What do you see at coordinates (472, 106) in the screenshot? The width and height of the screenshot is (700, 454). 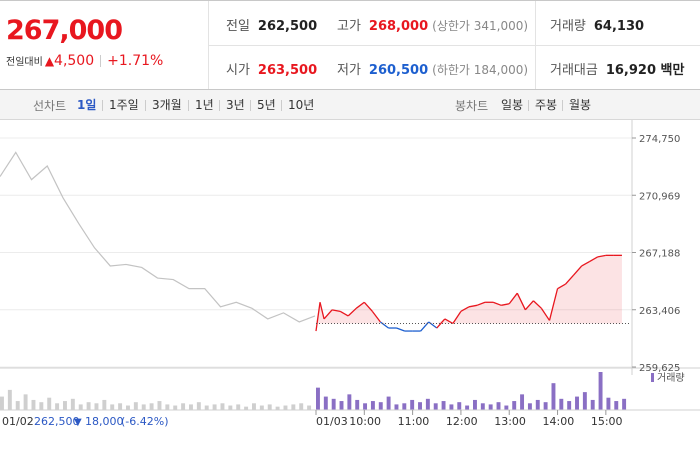 I see `candle-chart-label: 봉차트` at bounding box center [472, 106].